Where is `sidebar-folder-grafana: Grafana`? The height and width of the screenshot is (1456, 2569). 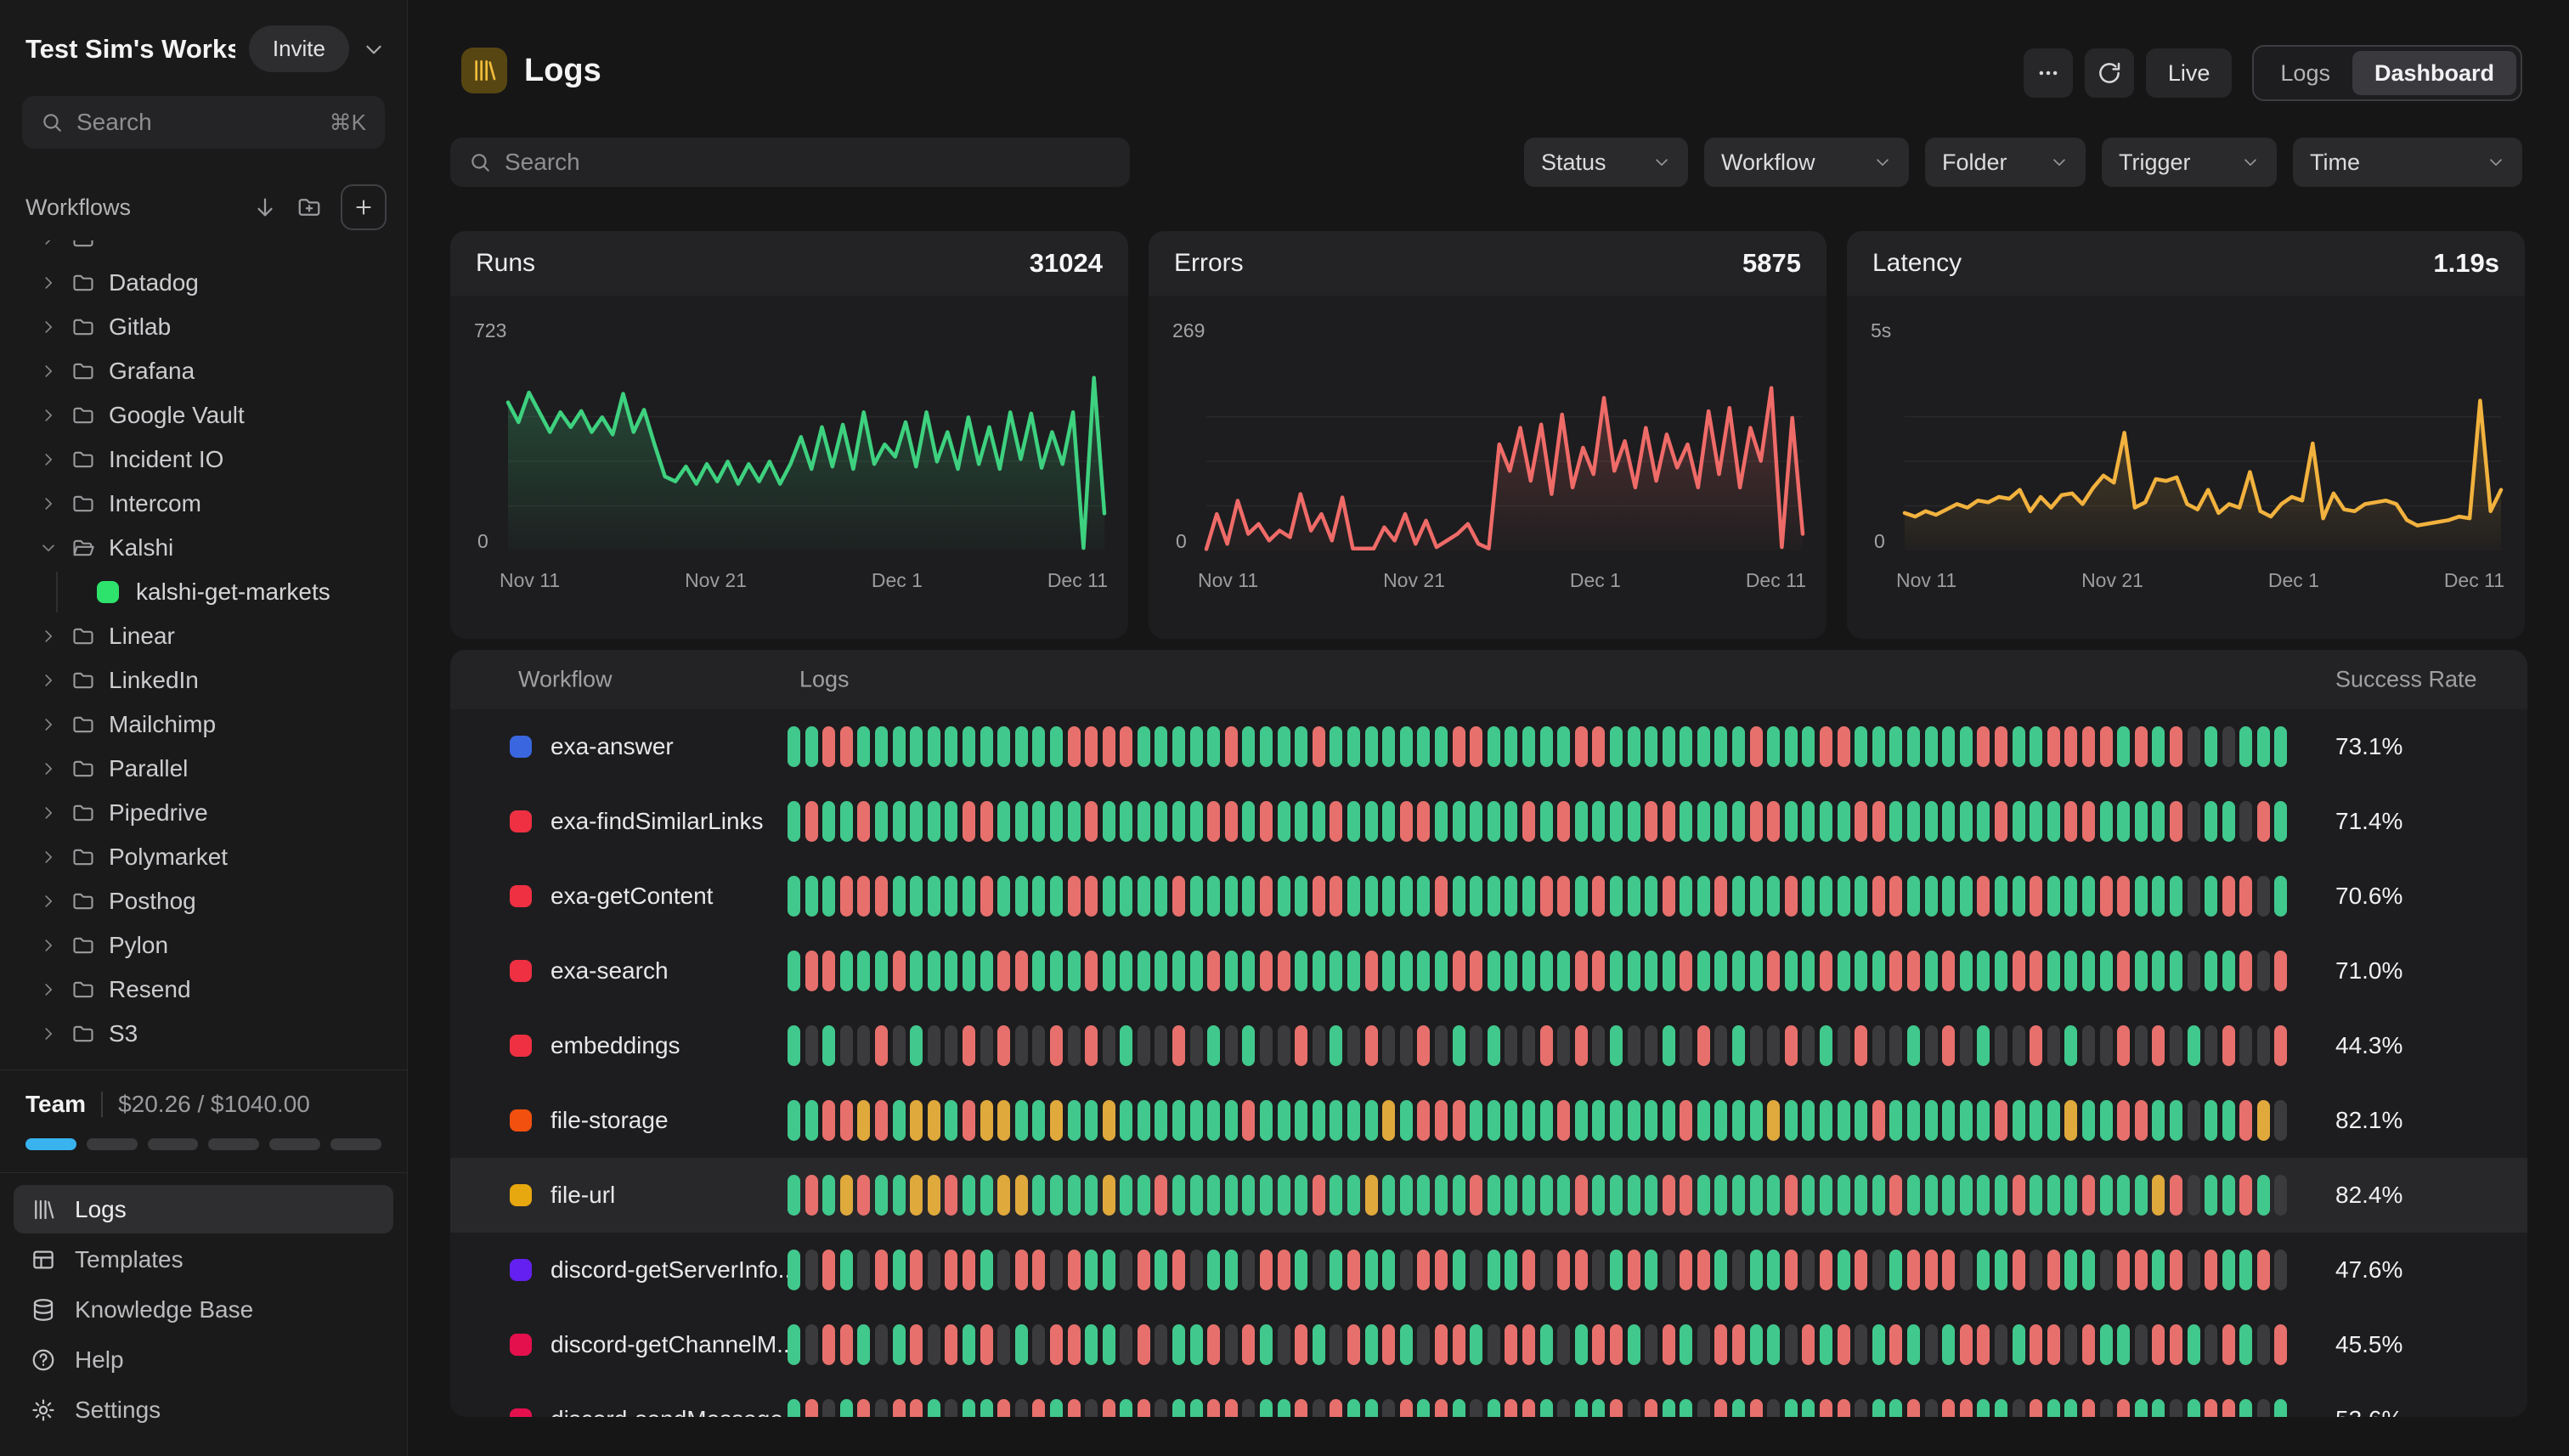
sidebar-folder-grafana: Grafana is located at coordinates (203, 371).